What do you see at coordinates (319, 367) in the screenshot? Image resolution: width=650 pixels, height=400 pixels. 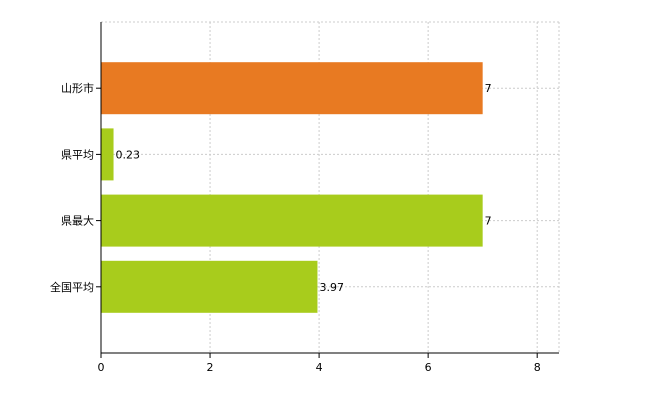 I see `x-tick-label: 4` at bounding box center [319, 367].